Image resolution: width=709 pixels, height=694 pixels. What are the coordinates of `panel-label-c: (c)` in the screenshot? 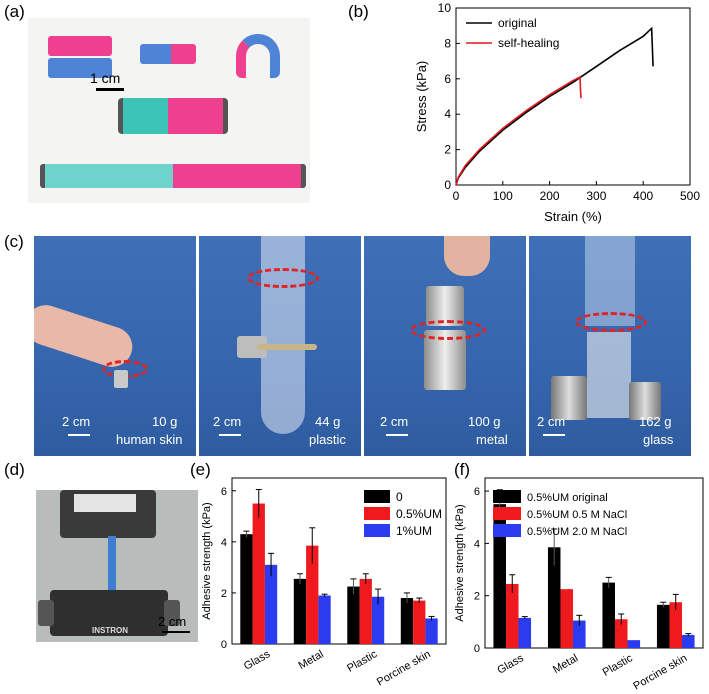 It's located at (14, 241).